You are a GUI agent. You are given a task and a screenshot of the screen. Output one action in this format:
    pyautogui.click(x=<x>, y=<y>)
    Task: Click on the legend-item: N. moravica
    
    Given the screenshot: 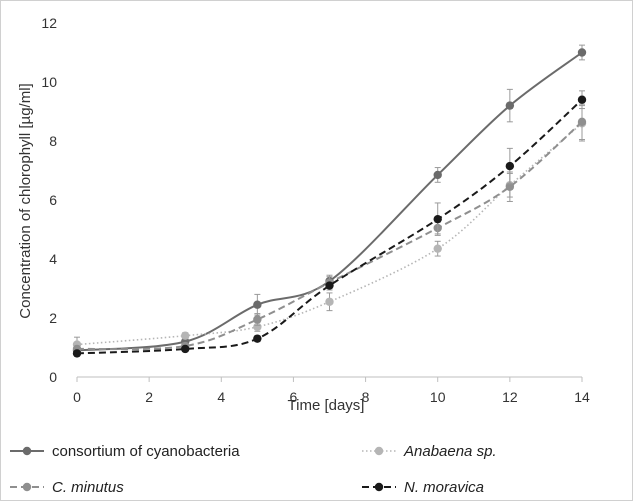 What is the action you would take?
    pyautogui.click(x=423, y=487)
    